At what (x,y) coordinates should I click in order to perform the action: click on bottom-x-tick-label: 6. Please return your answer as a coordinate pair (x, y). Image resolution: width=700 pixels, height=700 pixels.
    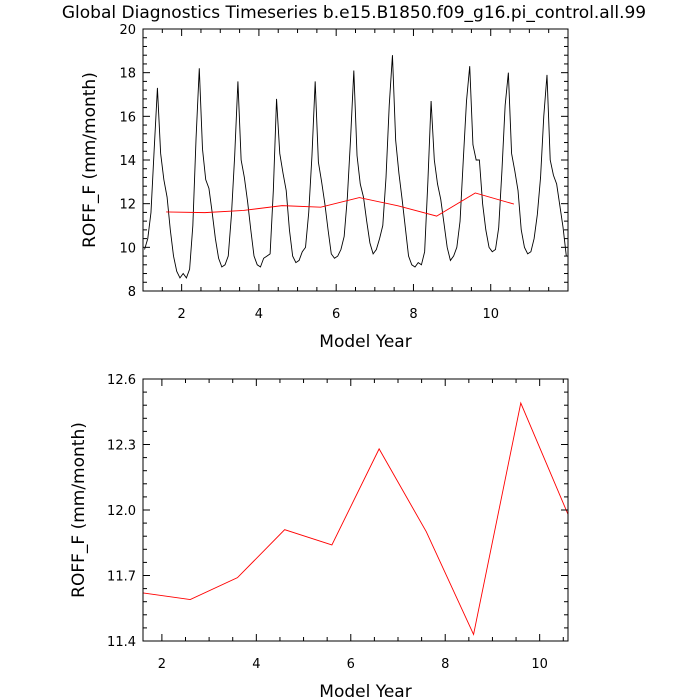
    Looking at the image, I should click on (351, 664).